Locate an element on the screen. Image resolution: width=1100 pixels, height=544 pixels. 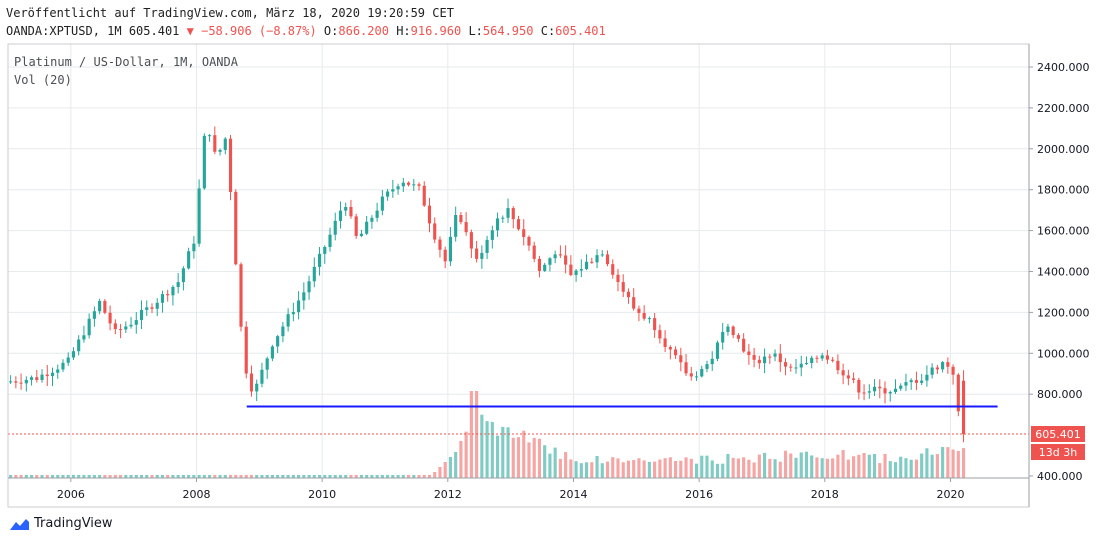
tradingview-logo: TradingView is located at coordinates (59, 523).